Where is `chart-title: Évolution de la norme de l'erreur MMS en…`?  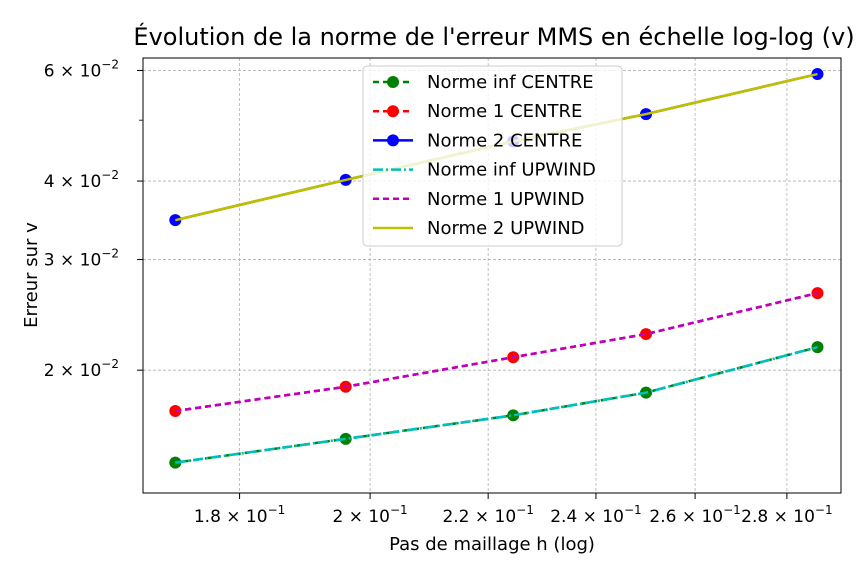 chart-title: Évolution de la norme de l'erreur MMS en… is located at coordinates (493, 36).